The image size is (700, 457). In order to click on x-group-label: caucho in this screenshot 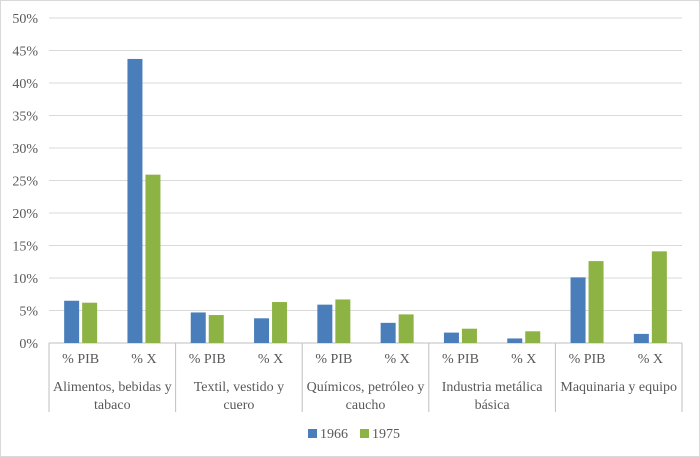, I will do `click(366, 405)`.